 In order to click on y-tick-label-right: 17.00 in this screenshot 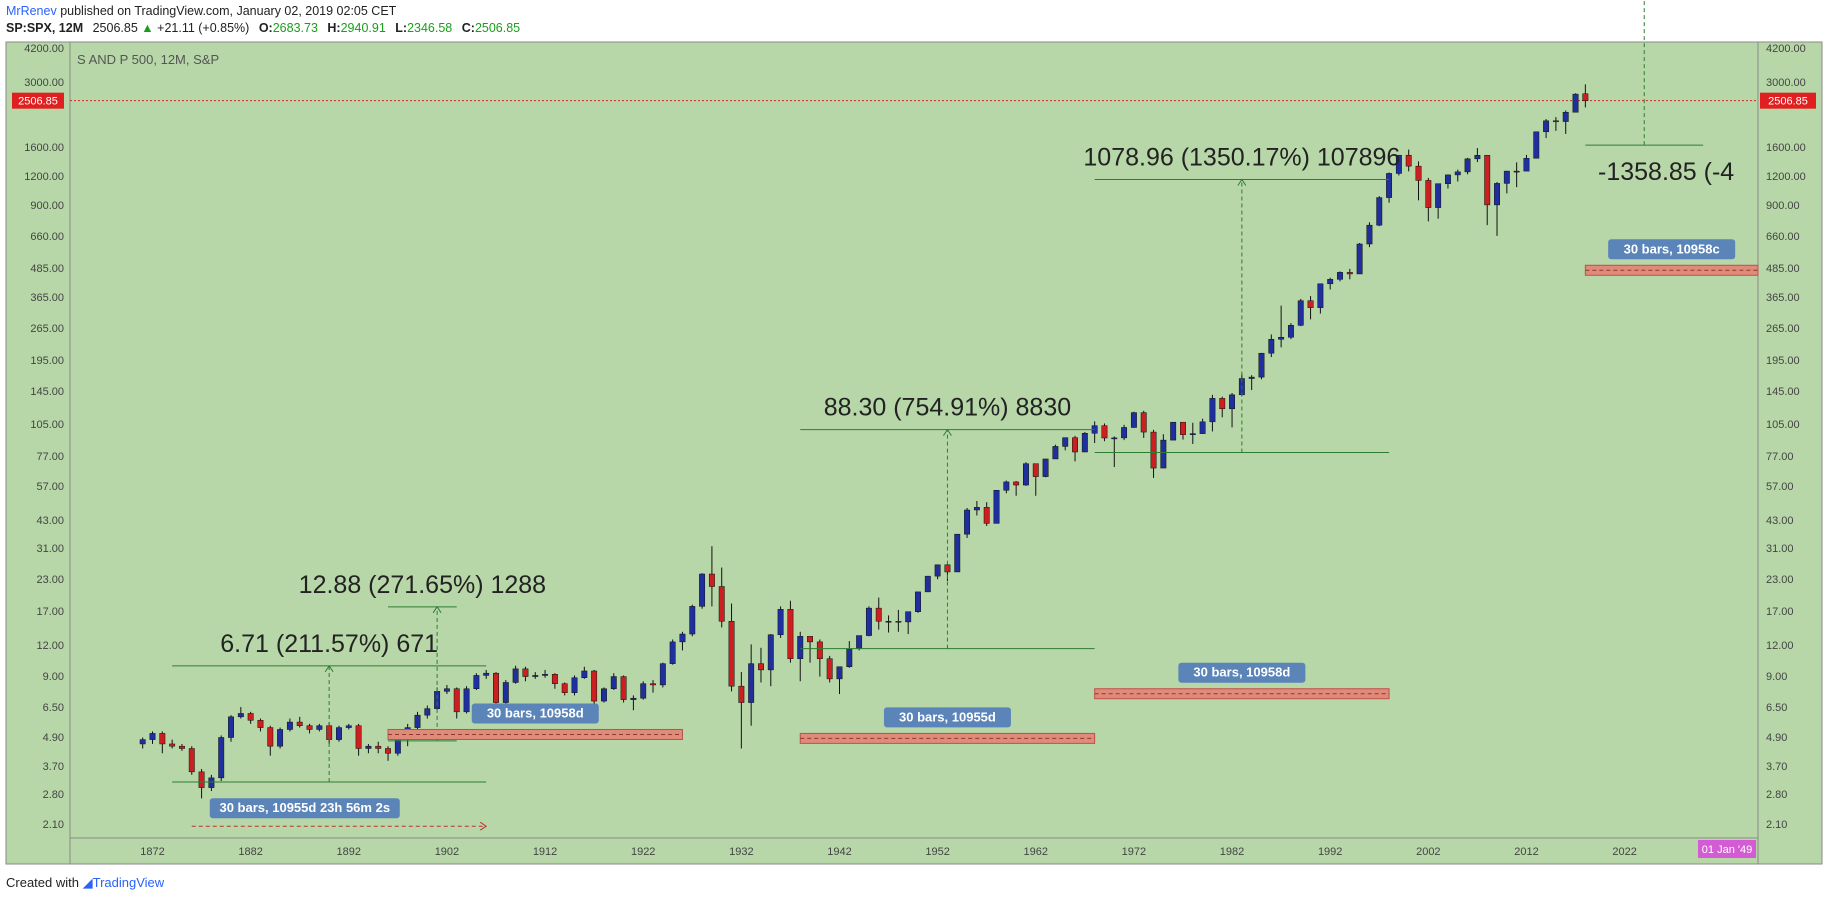, I will do `click(1780, 612)`.